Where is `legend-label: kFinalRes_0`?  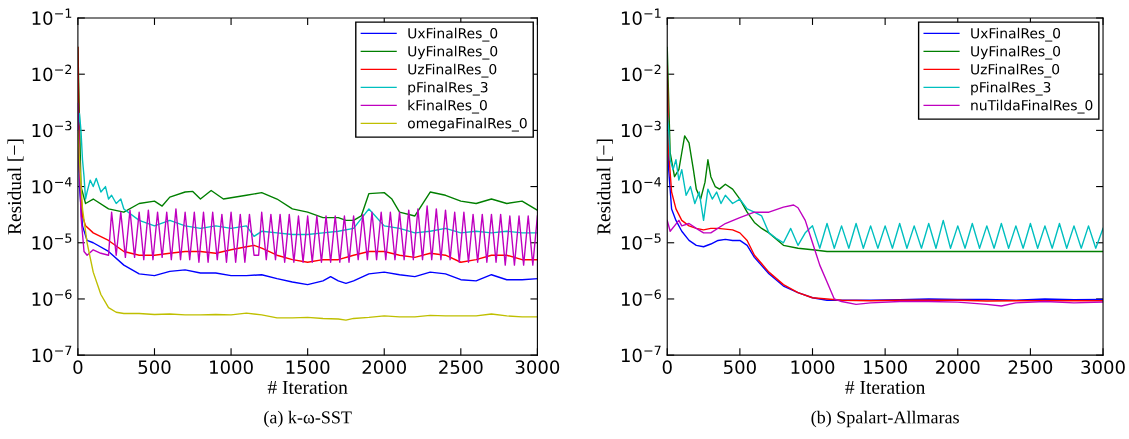
legend-label: kFinalRes_0 is located at coordinates (447, 106).